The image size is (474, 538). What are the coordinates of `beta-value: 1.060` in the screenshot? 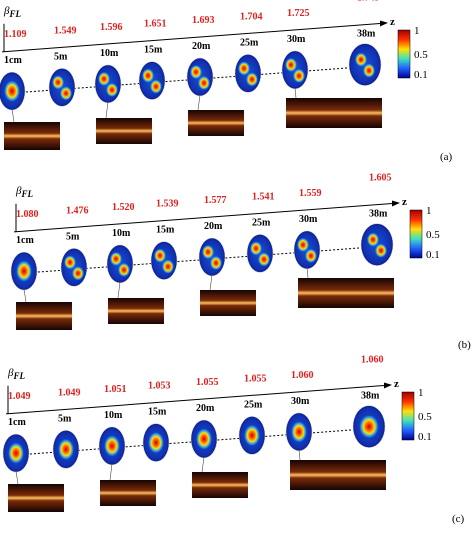 It's located at (372, 360).